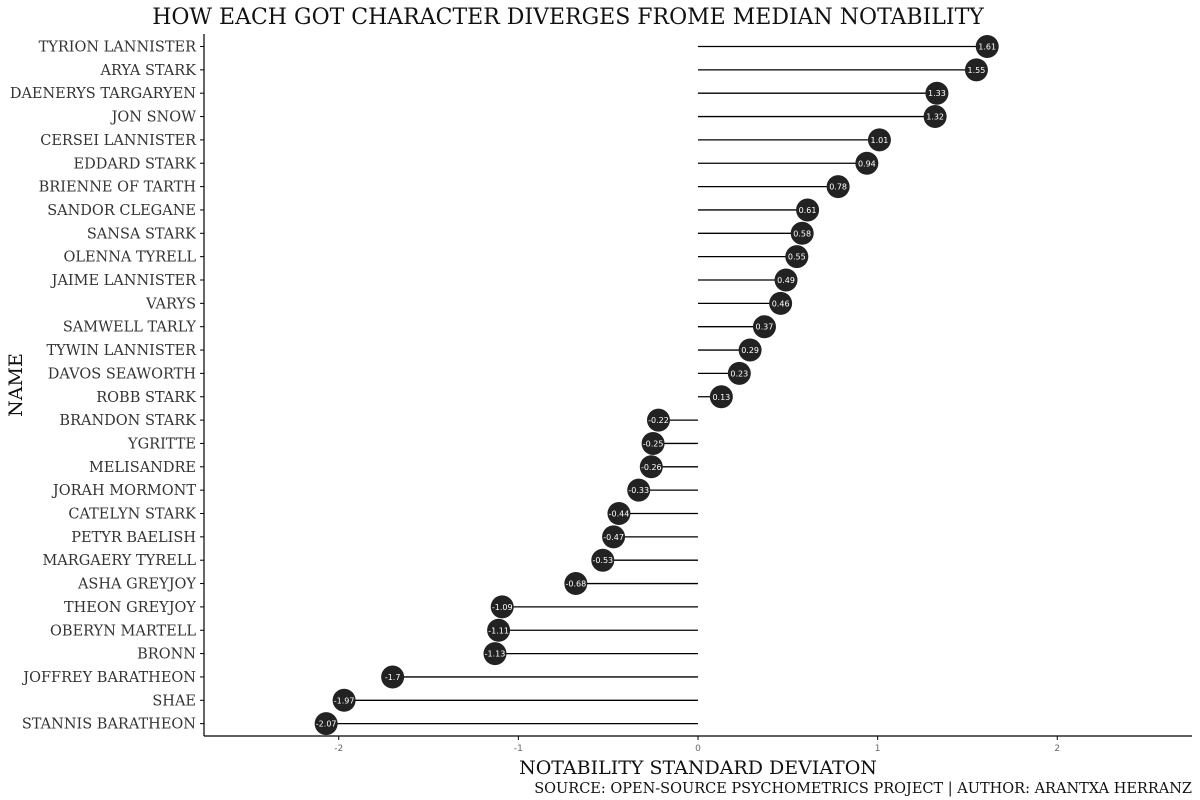  I want to click on data-label: -1.09, so click(502, 607).